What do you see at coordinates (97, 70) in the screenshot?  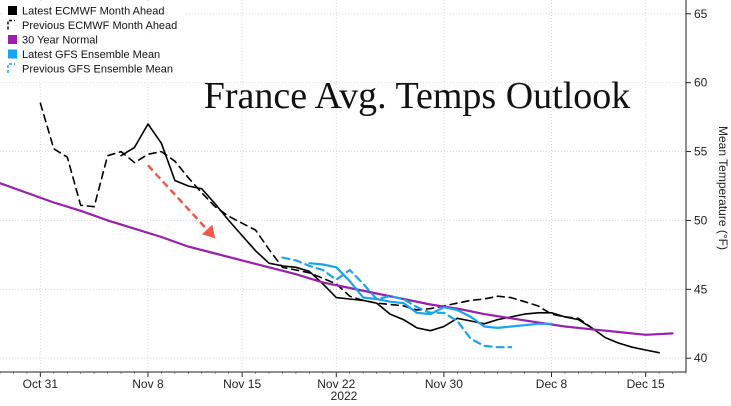 I see `legend-label-previous-gfs-ensemble-mean: Previous GFS Ensemble Mean` at bounding box center [97, 70].